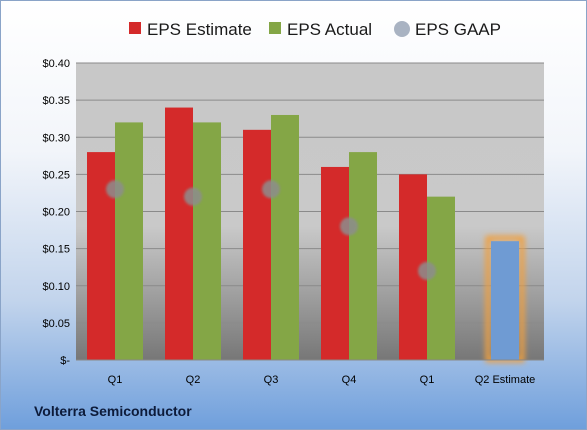 This screenshot has width=587, height=430. What do you see at coordinates (56, 287) in the screenshot?
I see `y-tick-label: $0.10` at bounding box center [56, 287].